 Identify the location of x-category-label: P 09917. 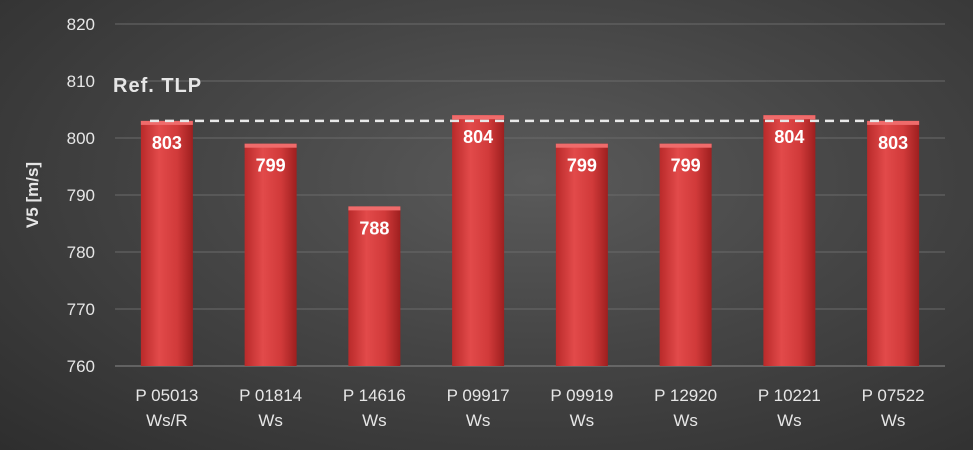
(478, 395).